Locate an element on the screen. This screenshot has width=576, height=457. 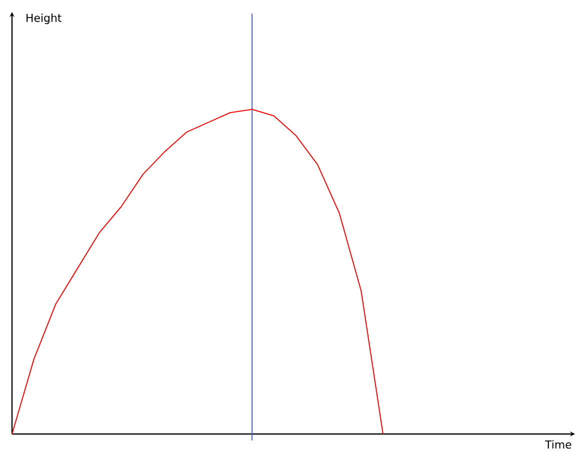
text: Height is located at coordinates (44, 19).